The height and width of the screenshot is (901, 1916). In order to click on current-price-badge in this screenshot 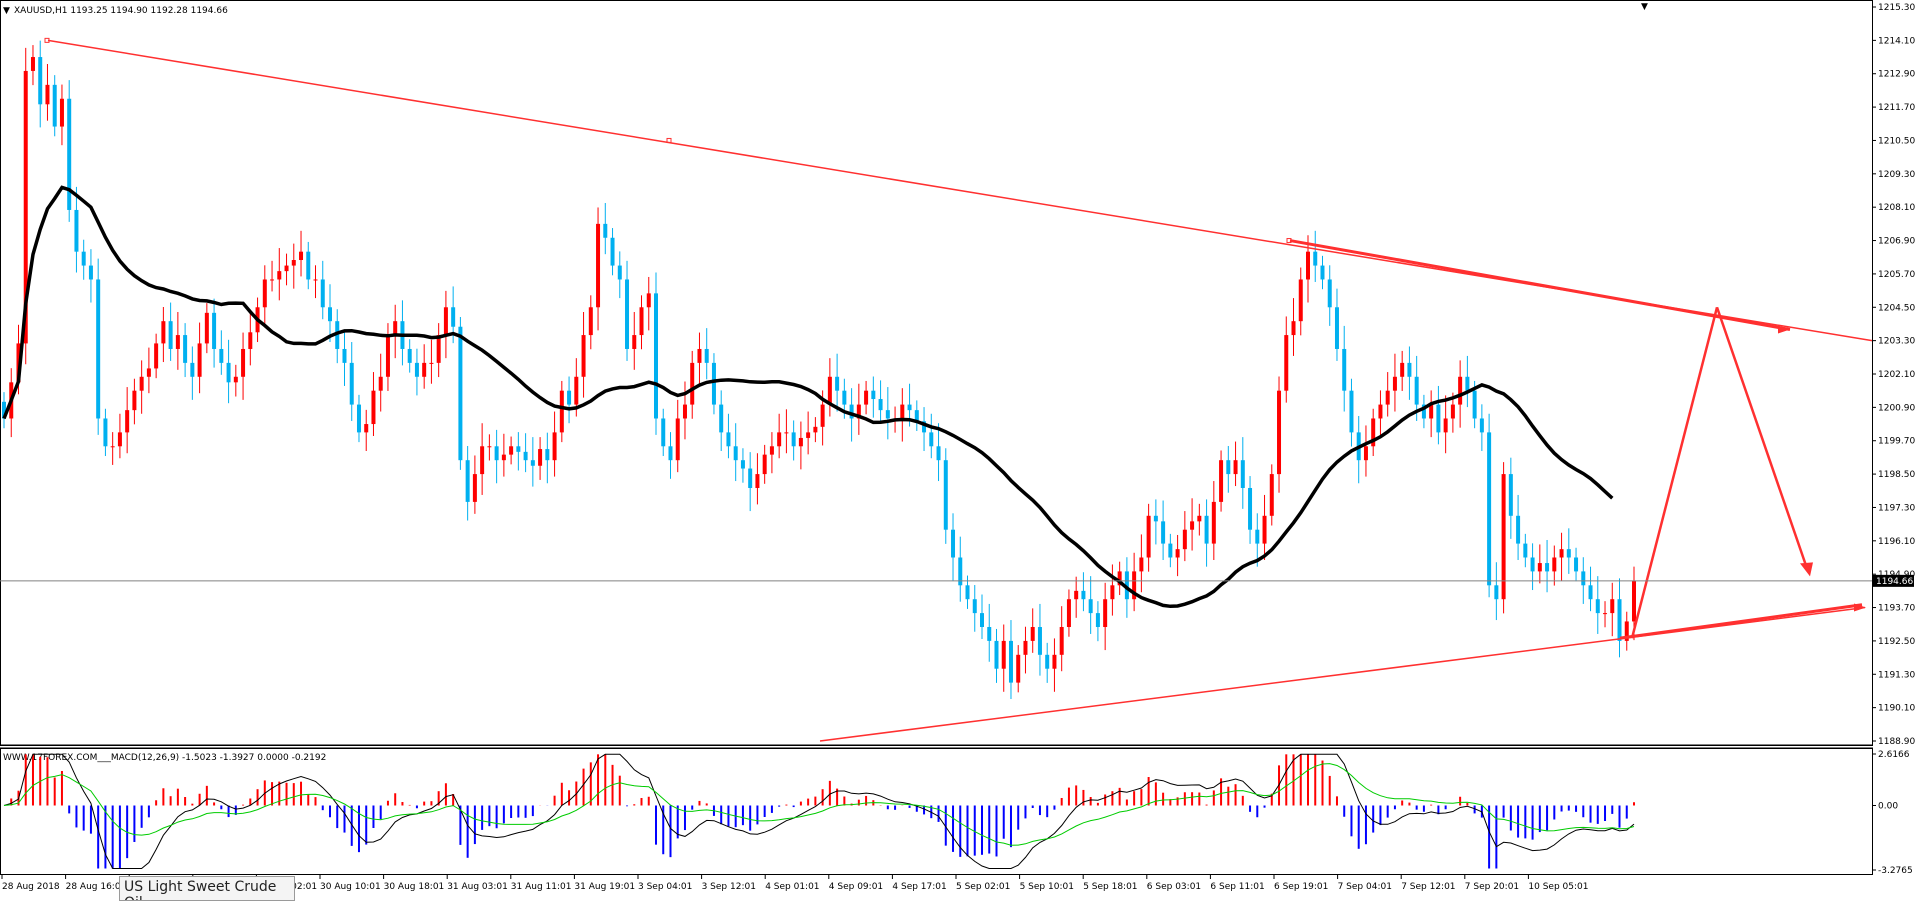, I will do `click(1893, 580)`.